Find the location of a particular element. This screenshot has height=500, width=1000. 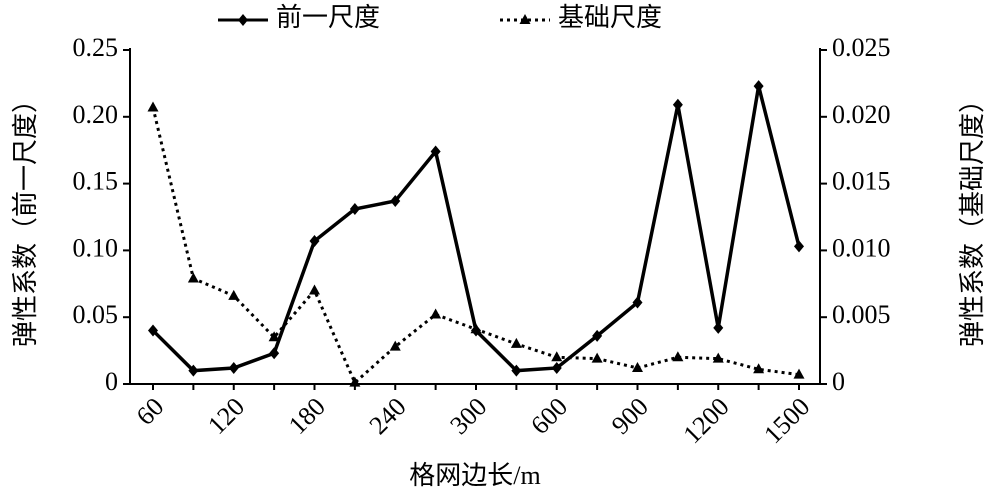

x-tick-label: 60 is located at coordinates (150, 411).